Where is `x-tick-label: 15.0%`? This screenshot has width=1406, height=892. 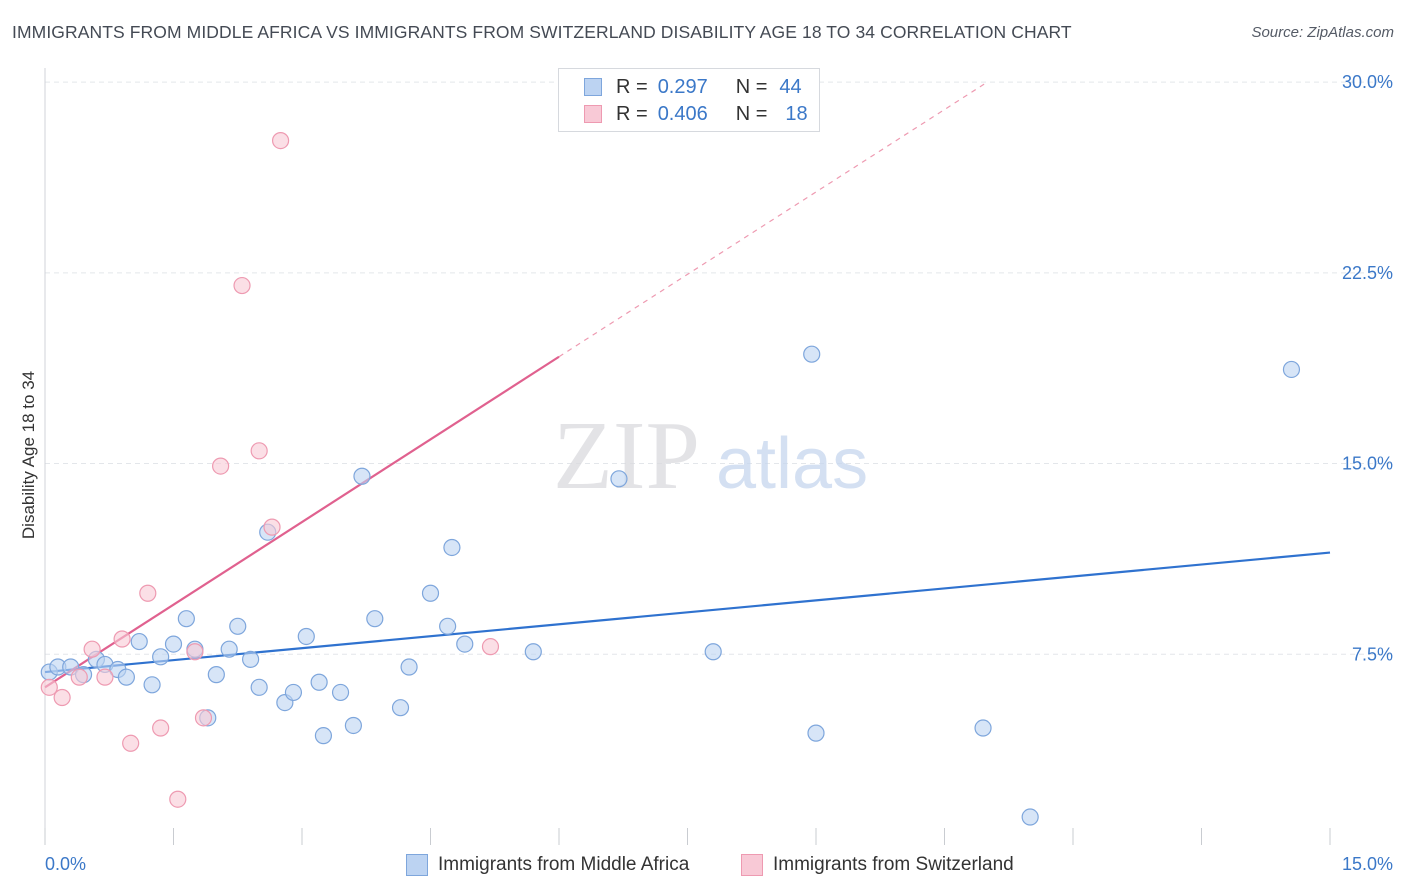 x-tick-label: 15.0% is located at coordinates (1367, 864).